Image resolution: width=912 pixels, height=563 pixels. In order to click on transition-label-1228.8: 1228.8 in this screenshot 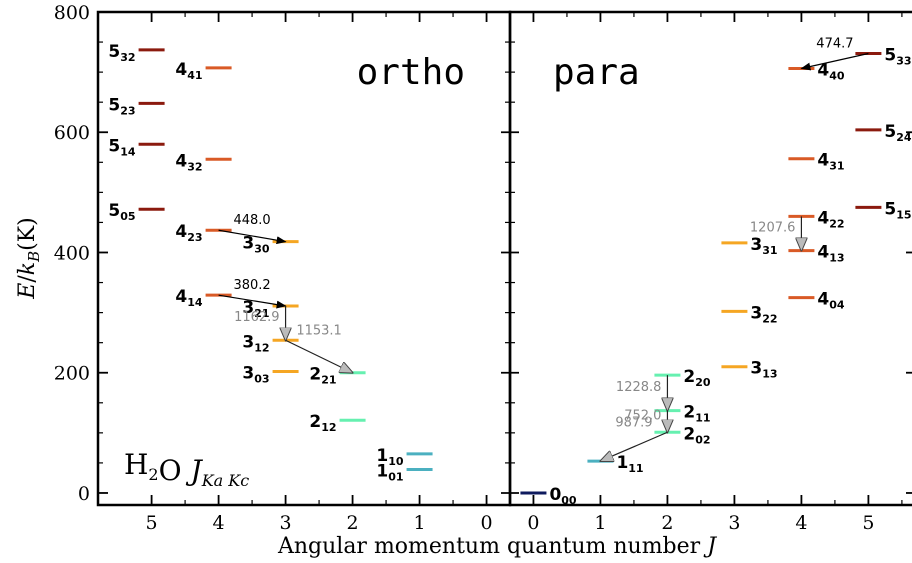, I will do `click(639, 387)`.